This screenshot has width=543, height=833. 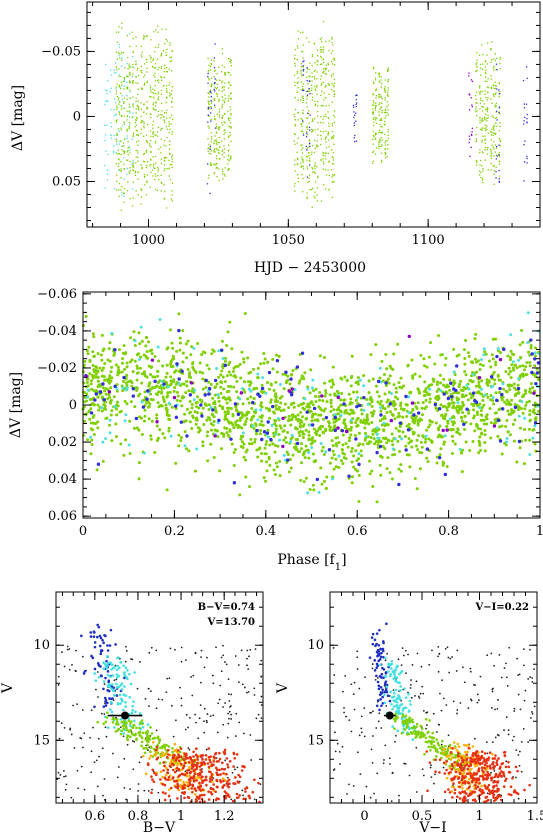 I want to click on phased-ytick-label: 0, so click(x=73, y=405).